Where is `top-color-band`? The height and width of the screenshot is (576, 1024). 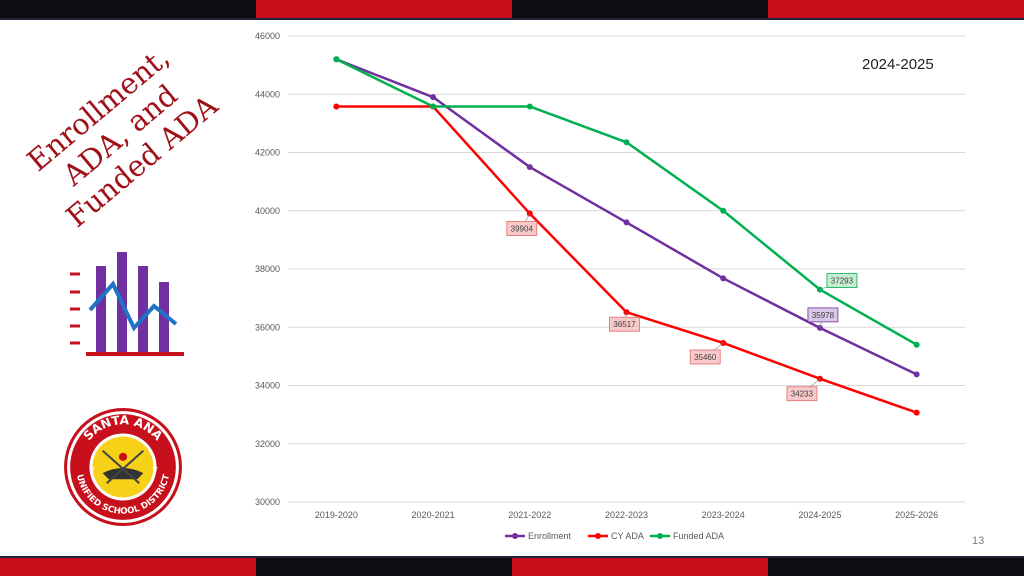 top-color-band is located at coordinates (512, 10).